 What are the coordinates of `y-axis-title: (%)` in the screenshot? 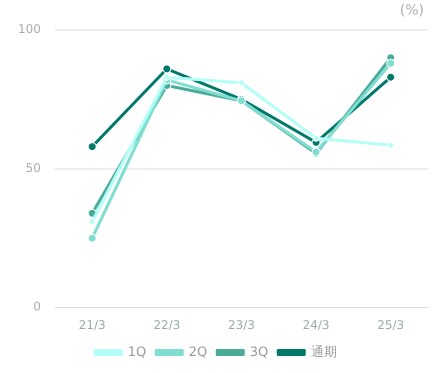 It's located at (412, 10).